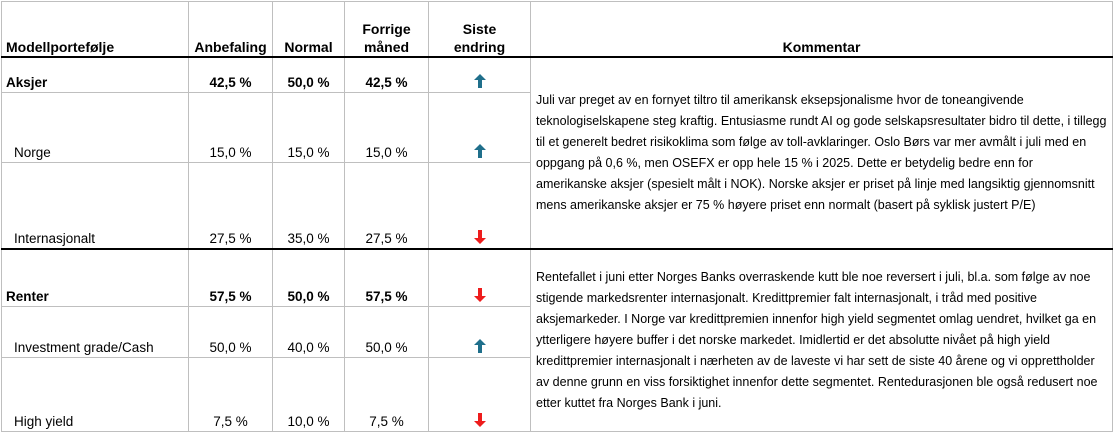 The height and width of the screenshot is (436, 1113). Describe the element at coordinates (308, 331) in the screenshot. I see `normal-value: 40,0 %` at that location.